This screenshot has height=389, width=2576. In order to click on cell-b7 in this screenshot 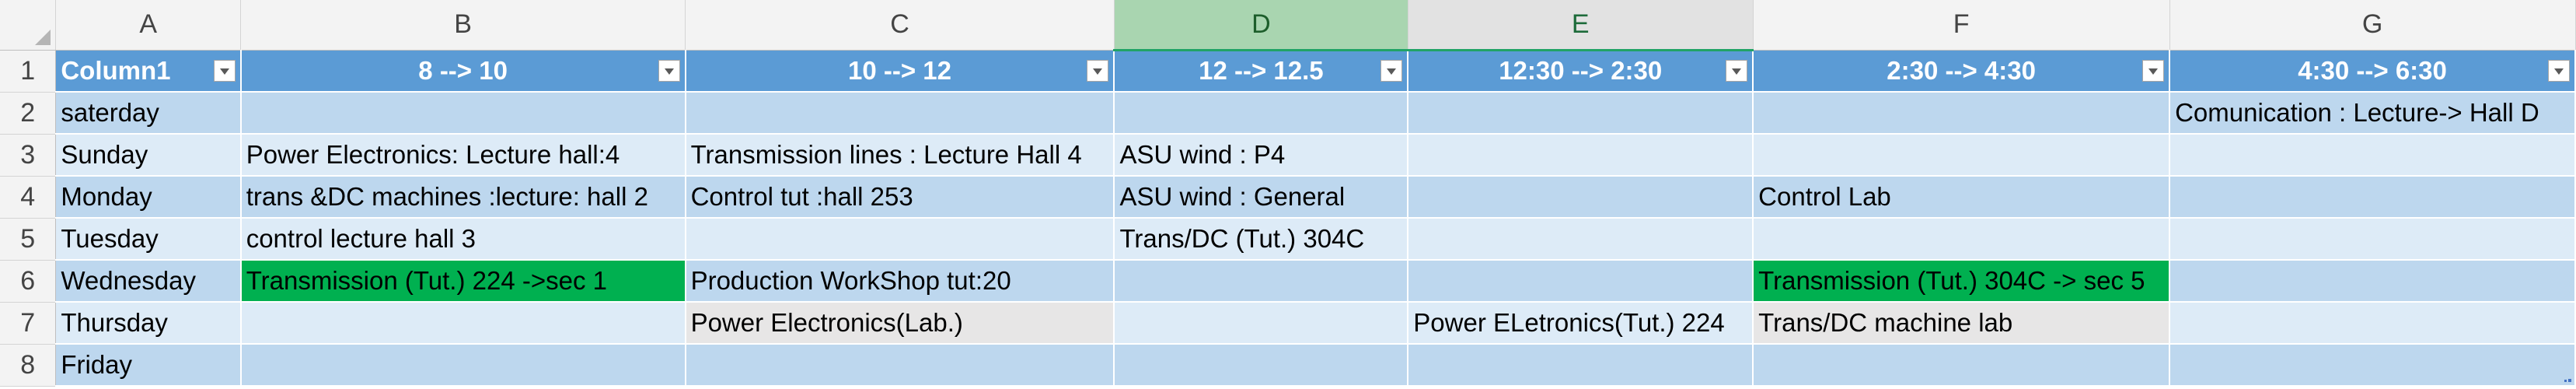, I will do `click(463, 324)`.